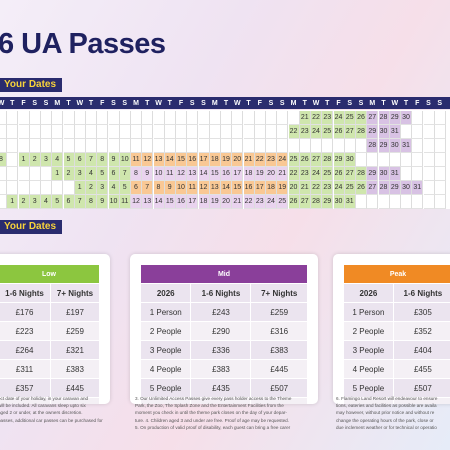  What do you see at coordinates (421, 400) in the screenshot?
I see `price-cell: £569` at bounding box center [421, 400].